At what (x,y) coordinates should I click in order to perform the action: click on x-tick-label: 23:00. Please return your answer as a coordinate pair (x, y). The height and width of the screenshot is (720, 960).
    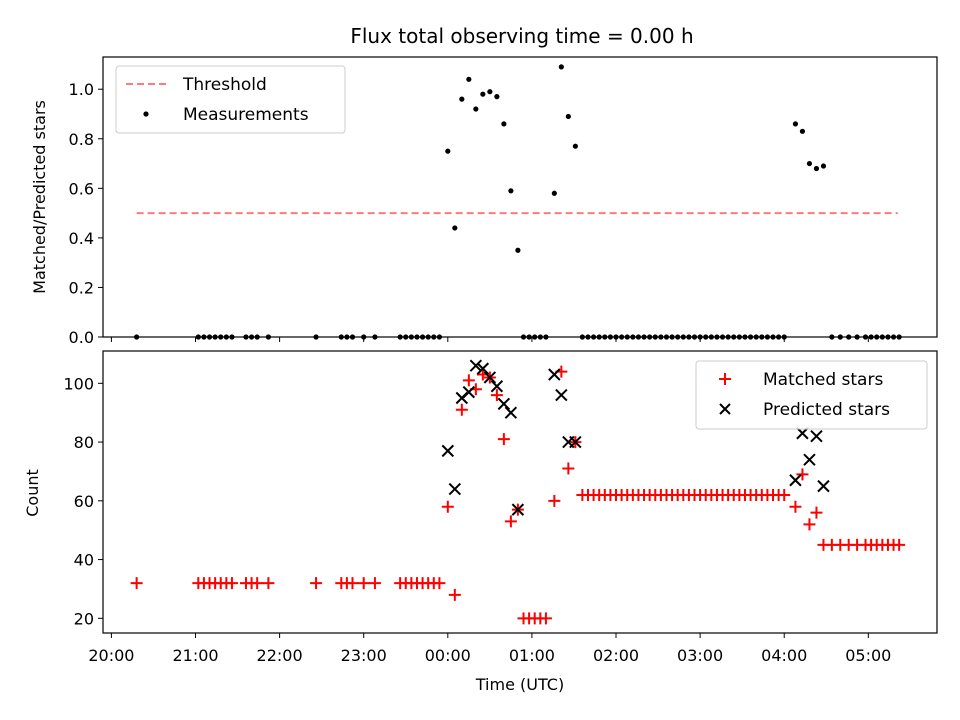
    Looking at the image, I should click on (364, 655).